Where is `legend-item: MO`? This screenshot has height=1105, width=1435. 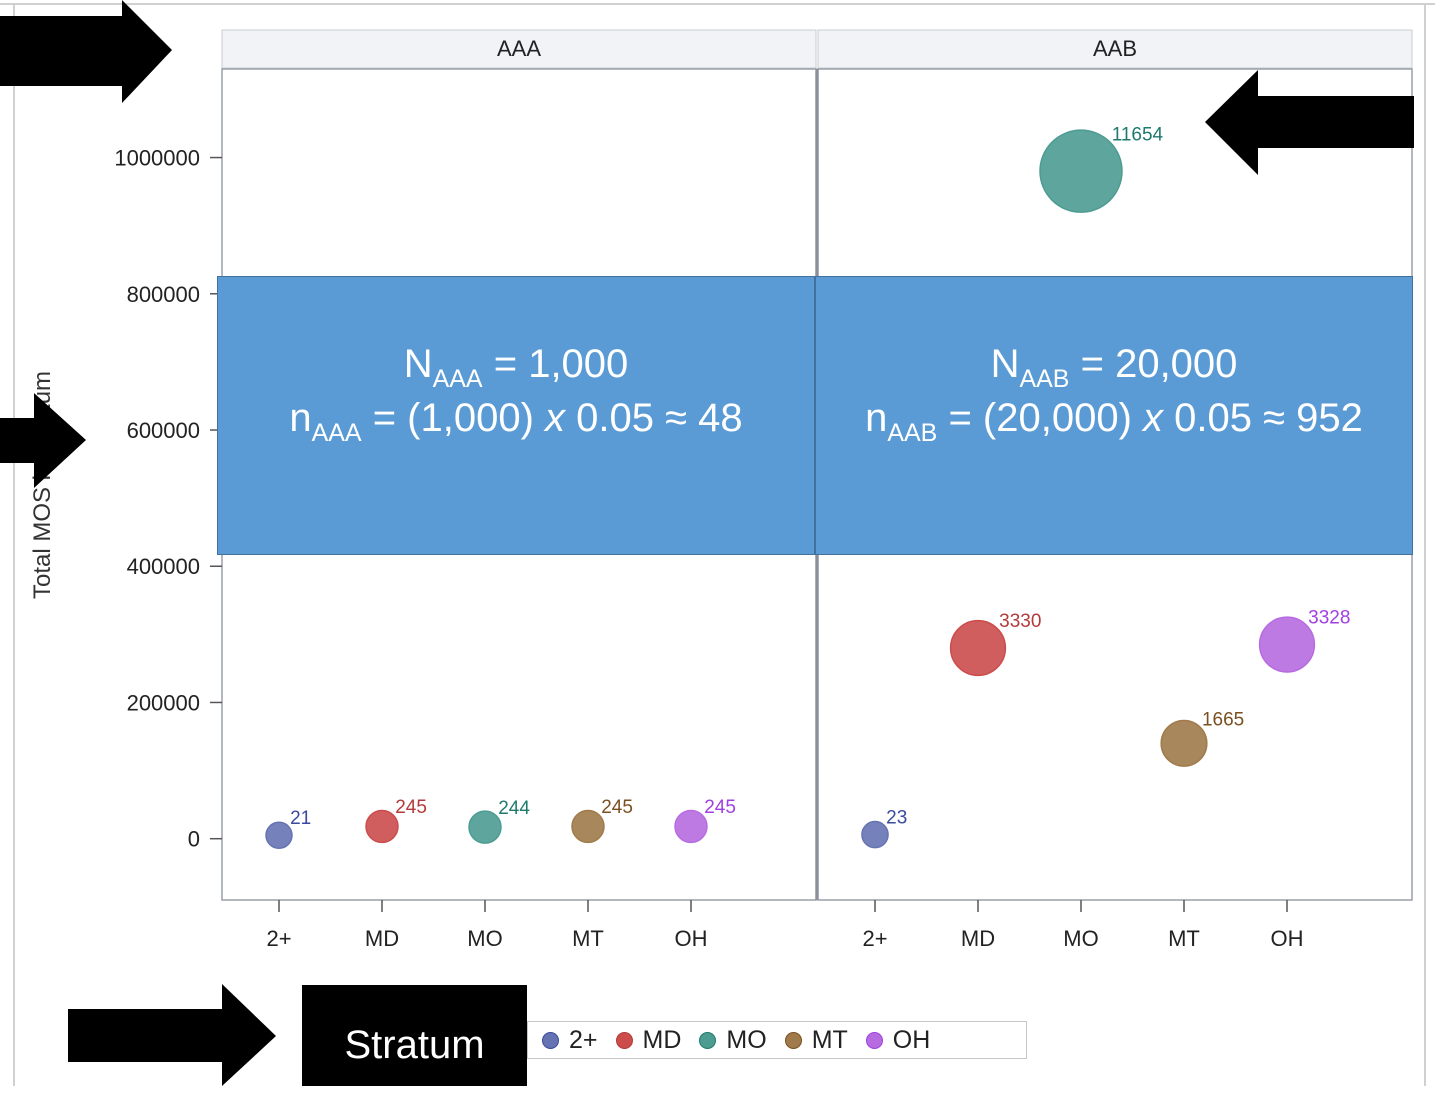
legend-item: MO is located at coordinates (733, 1040).